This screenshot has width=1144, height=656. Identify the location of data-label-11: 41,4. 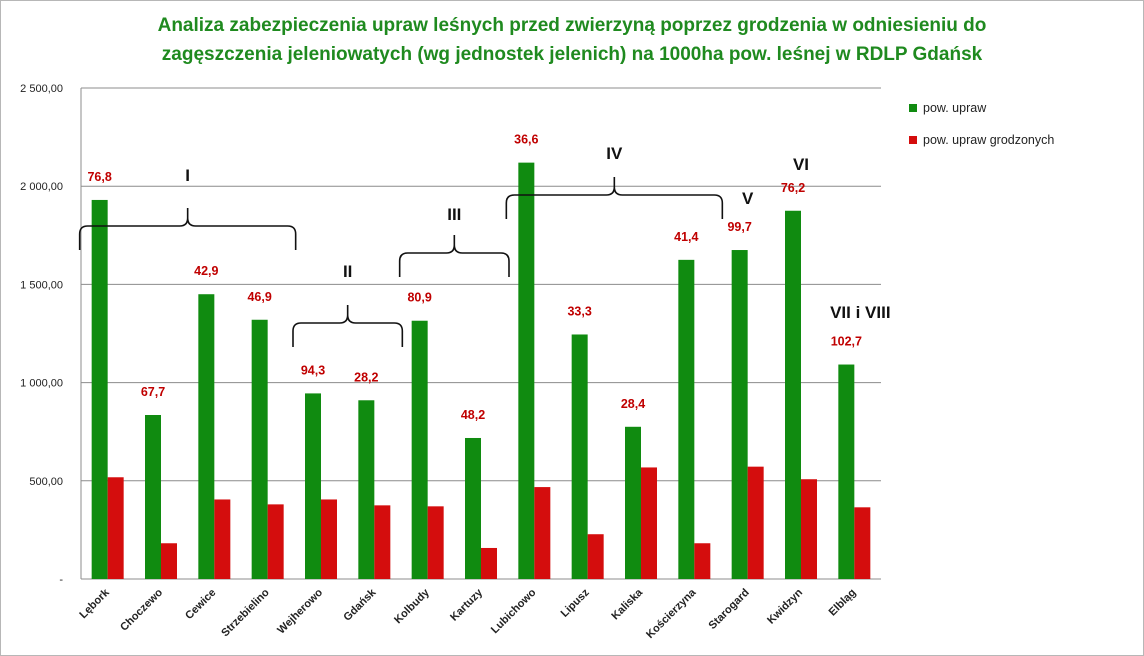
(686, 237).